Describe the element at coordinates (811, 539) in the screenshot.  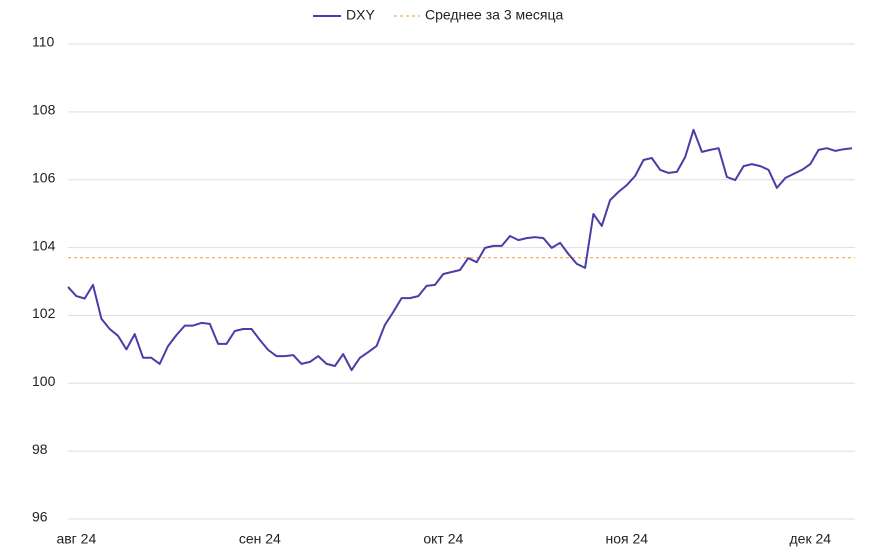
I see `x-tick-label: дек 24` at that location.